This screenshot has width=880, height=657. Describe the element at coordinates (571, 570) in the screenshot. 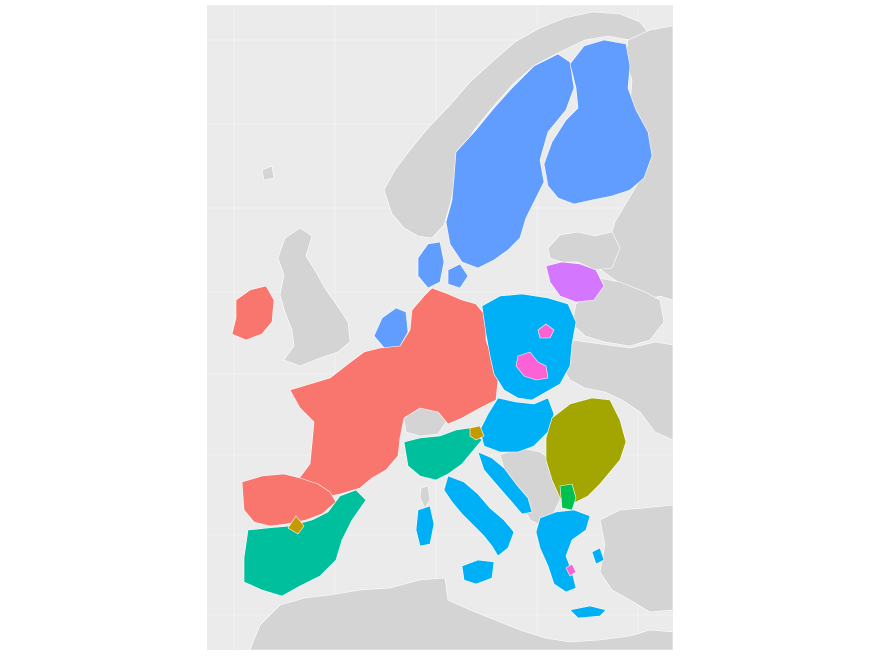

I see `region-attica` at that location.